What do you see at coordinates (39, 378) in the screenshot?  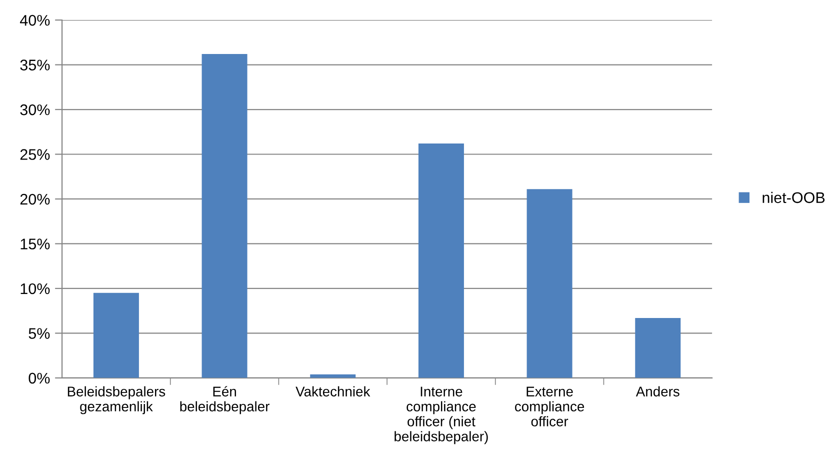 I see `y-tick-label: 0%` at bounding box center [39, 378].